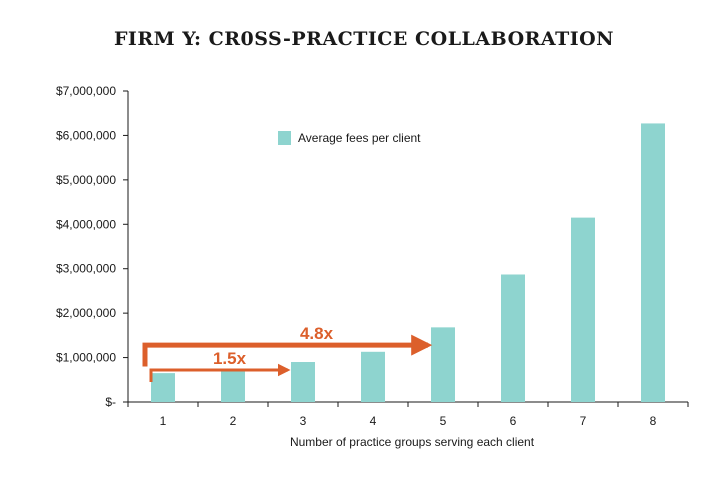 The image size is (728, 484). I want to click on annotations: 1.5x 4.8x, so click(287, 353).